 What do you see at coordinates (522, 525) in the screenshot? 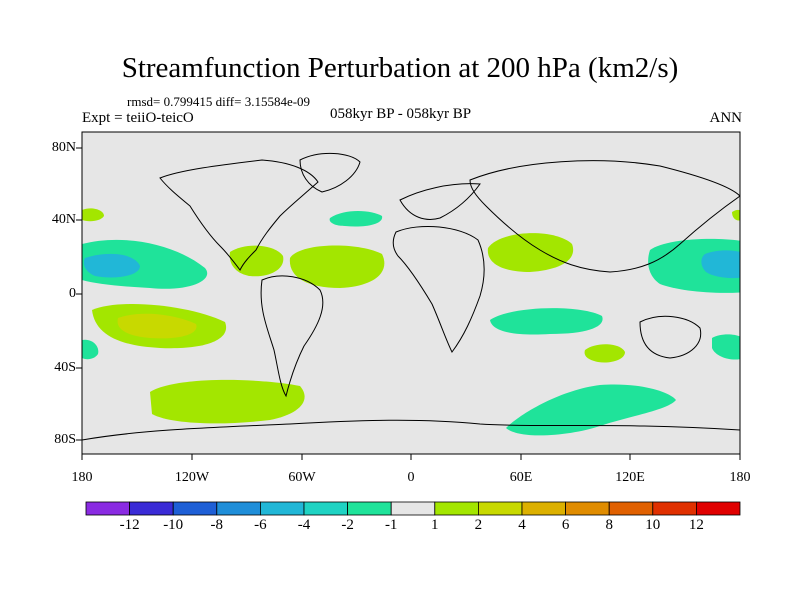
I see `colorbar-label: 4` at bounding box center [522, 525].